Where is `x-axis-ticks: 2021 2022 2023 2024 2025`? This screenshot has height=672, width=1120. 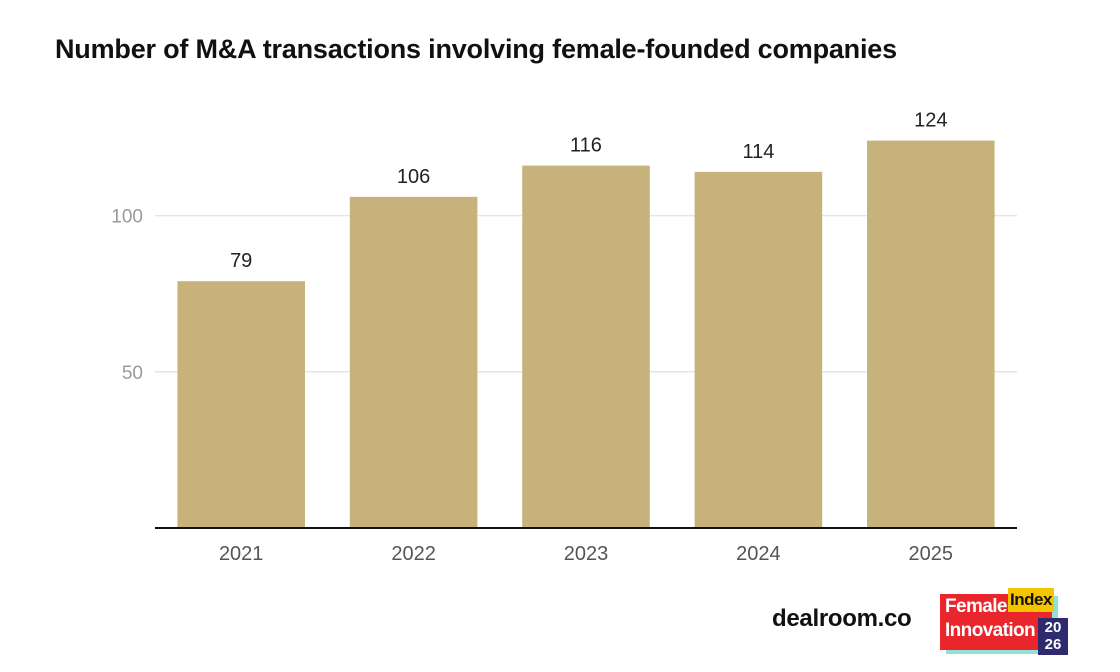 x-axis-ticks: 2021 2022 2023 2024 2025 is located at coordinates (586, 554).